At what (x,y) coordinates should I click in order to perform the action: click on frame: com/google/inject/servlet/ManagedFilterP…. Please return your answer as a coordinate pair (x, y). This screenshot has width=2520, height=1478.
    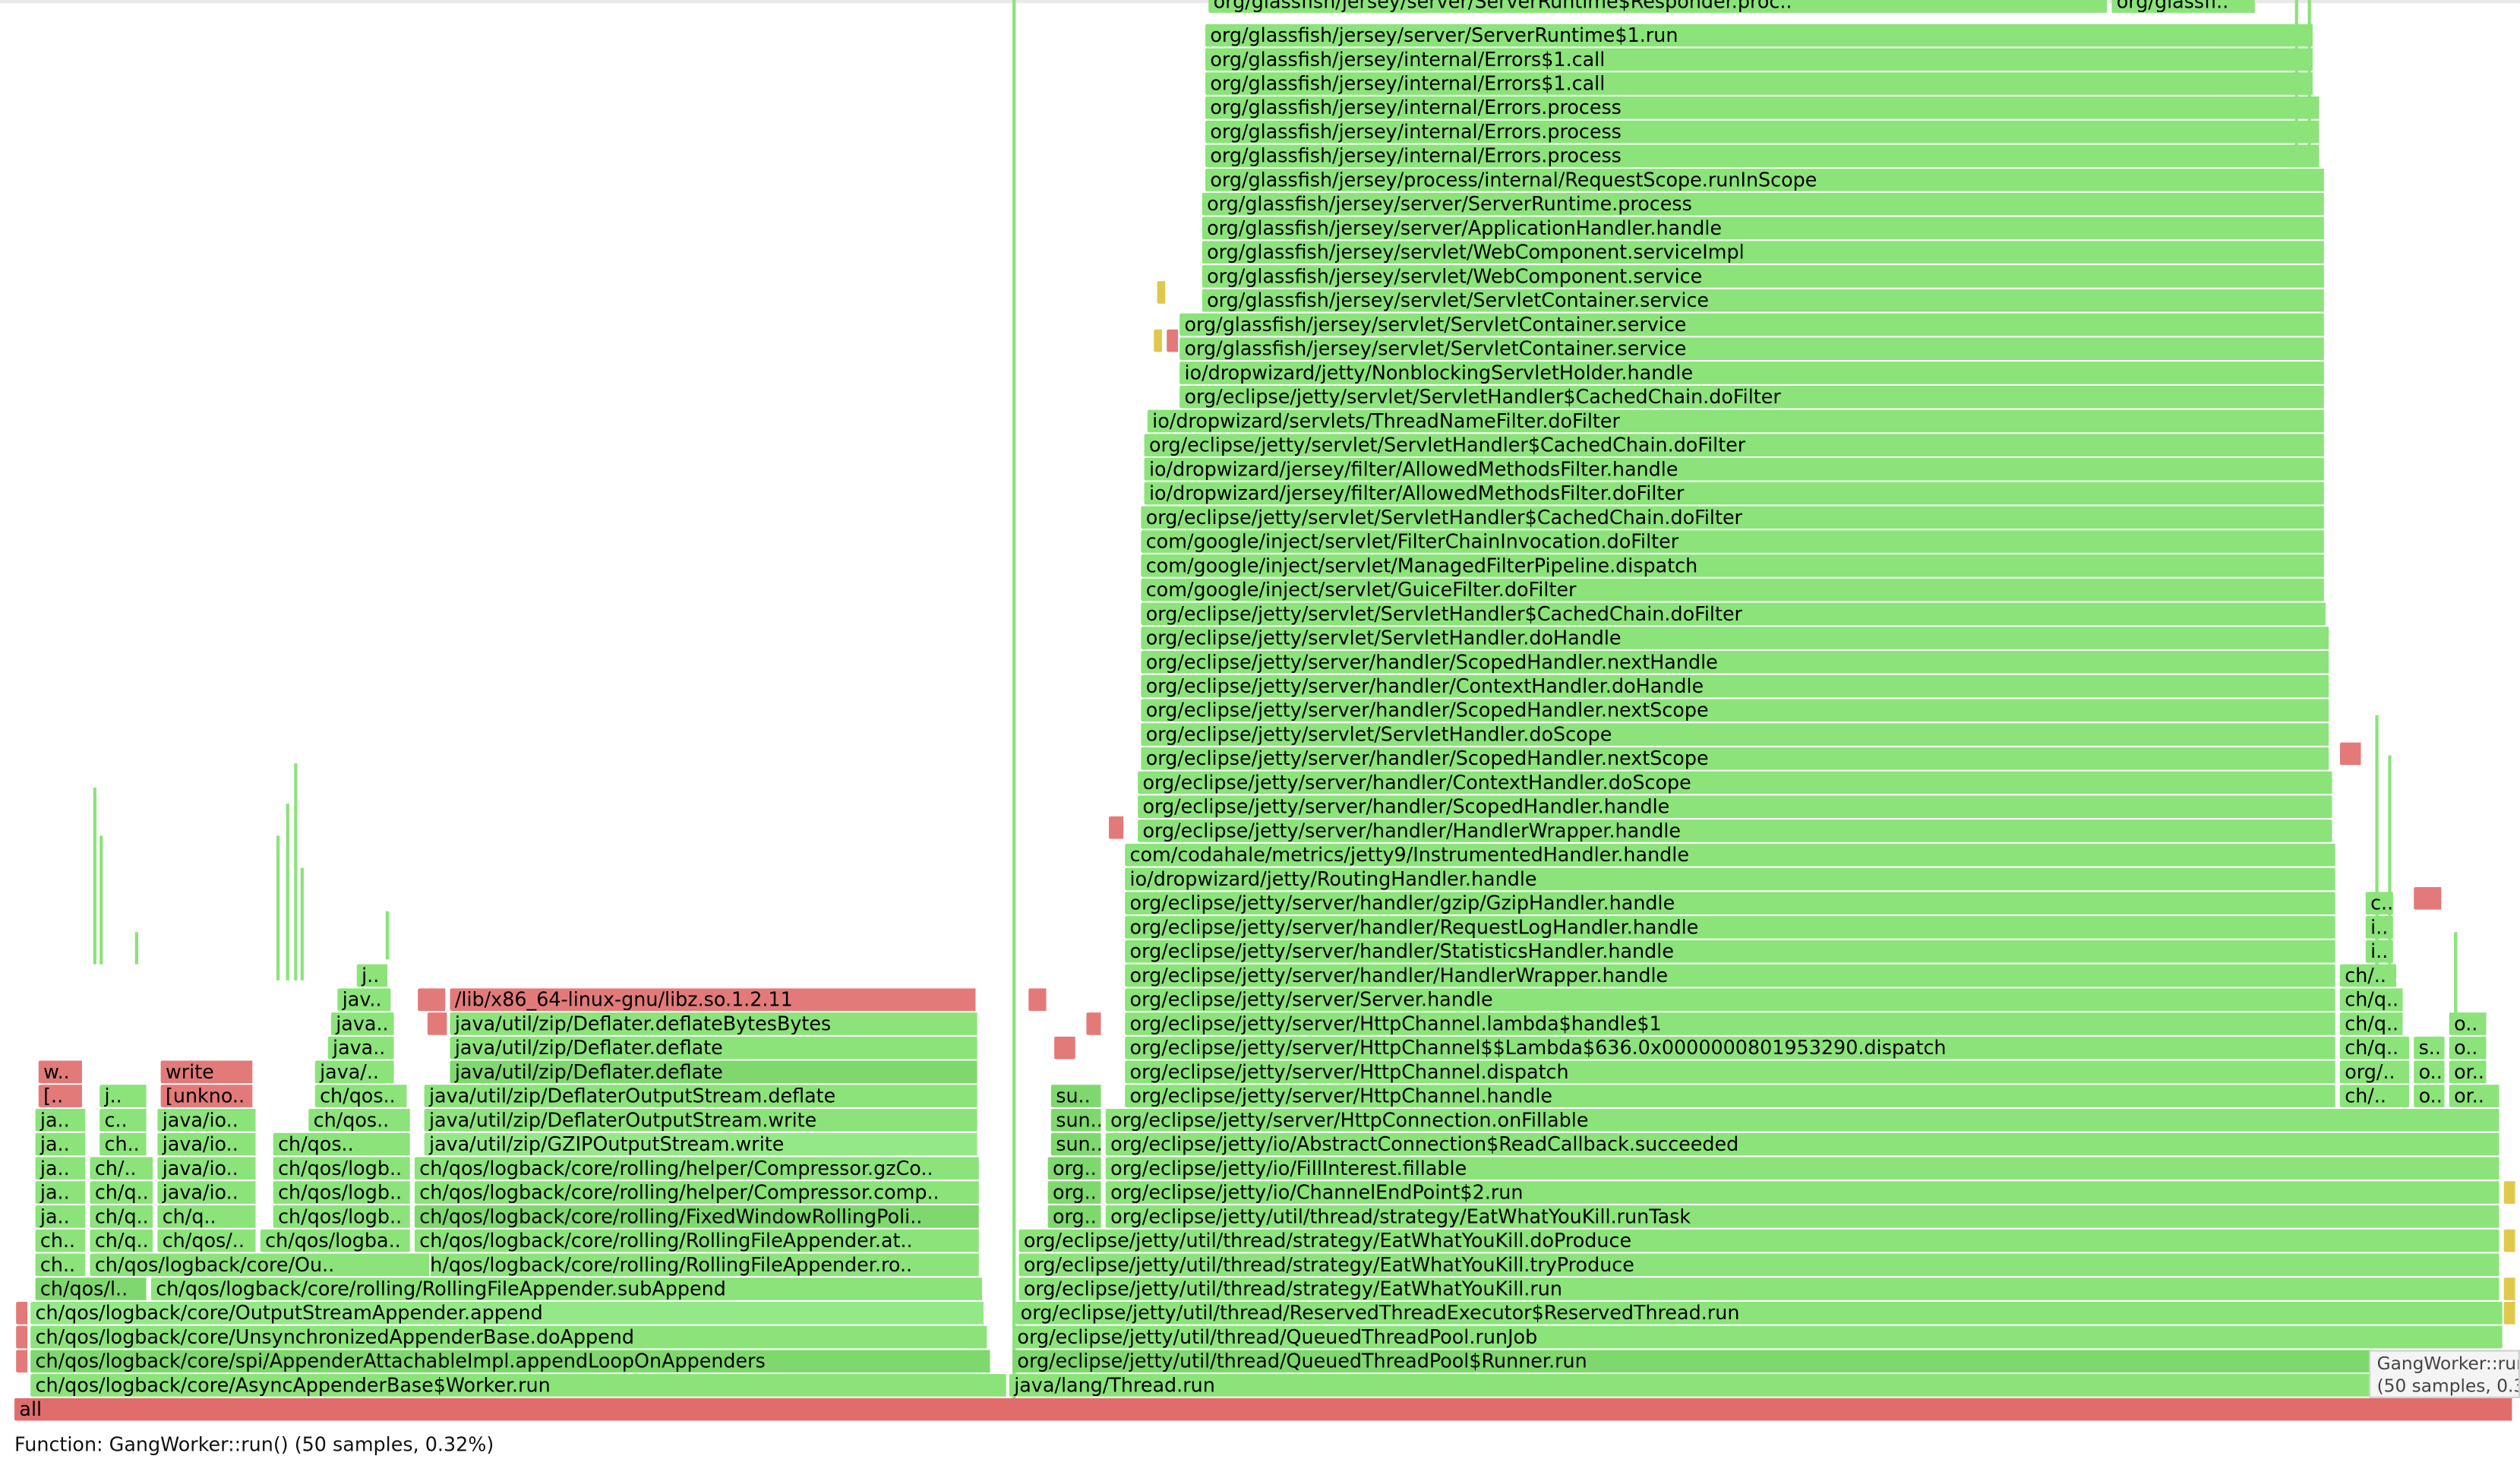
    Looking at the image, I should click on (1733, 565).